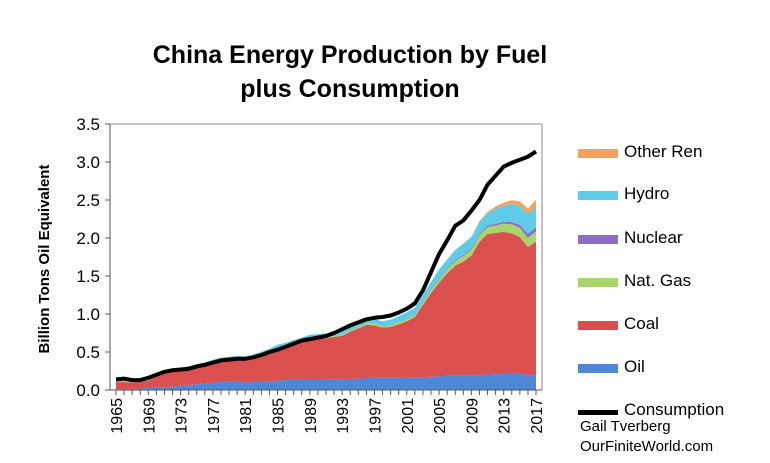 The image size is (770, 463). What do you see at coordinates (598, 153) in the screenshot?
I see `legend-swatch-other-ren` at bounding box center [598, 153].